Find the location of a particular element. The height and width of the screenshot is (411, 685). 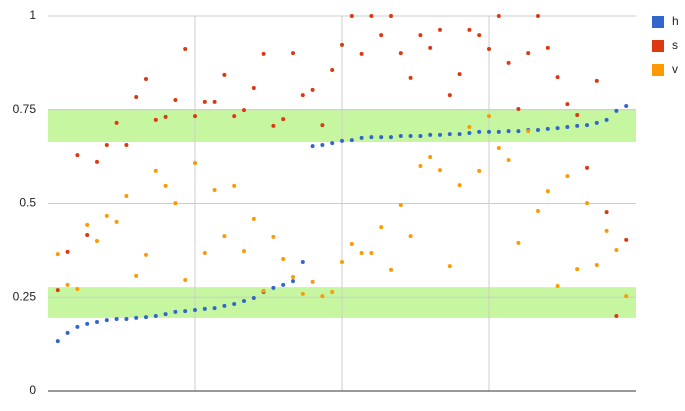

y-tick-label: 0.5 is located at coordinates (27, 203).